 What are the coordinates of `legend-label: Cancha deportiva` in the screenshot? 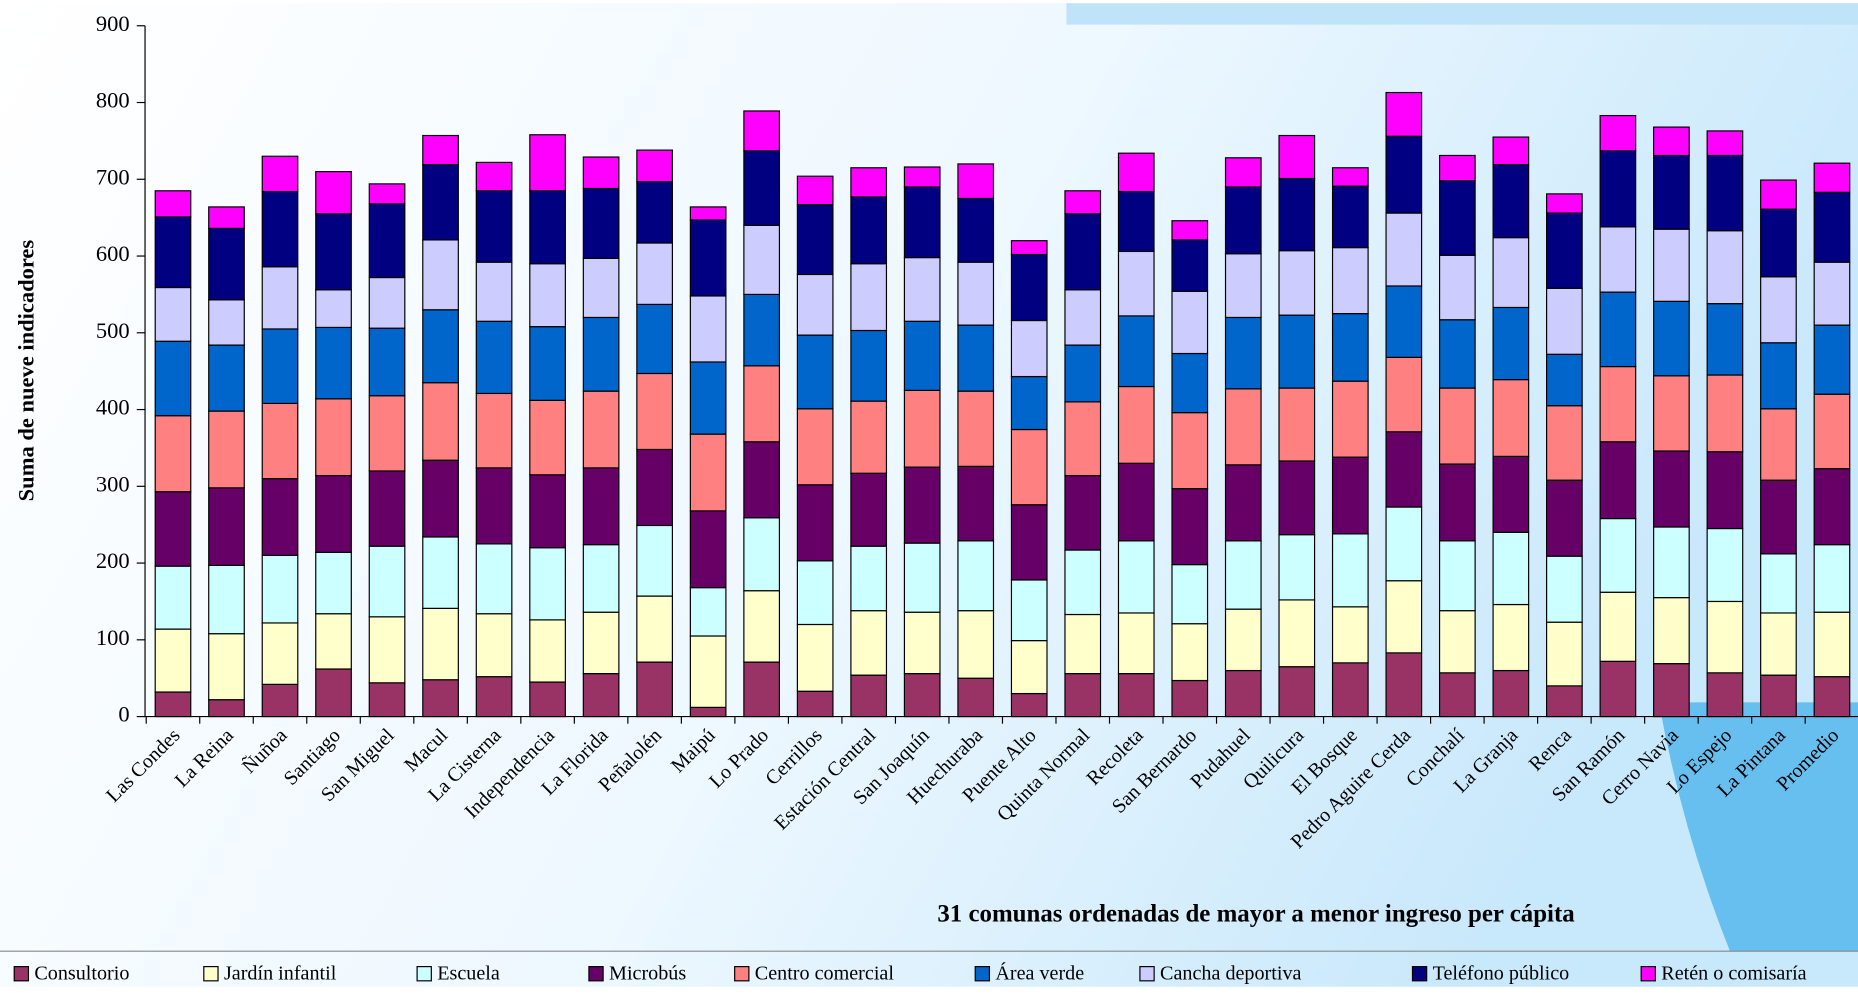 It's located at (1230, 974).